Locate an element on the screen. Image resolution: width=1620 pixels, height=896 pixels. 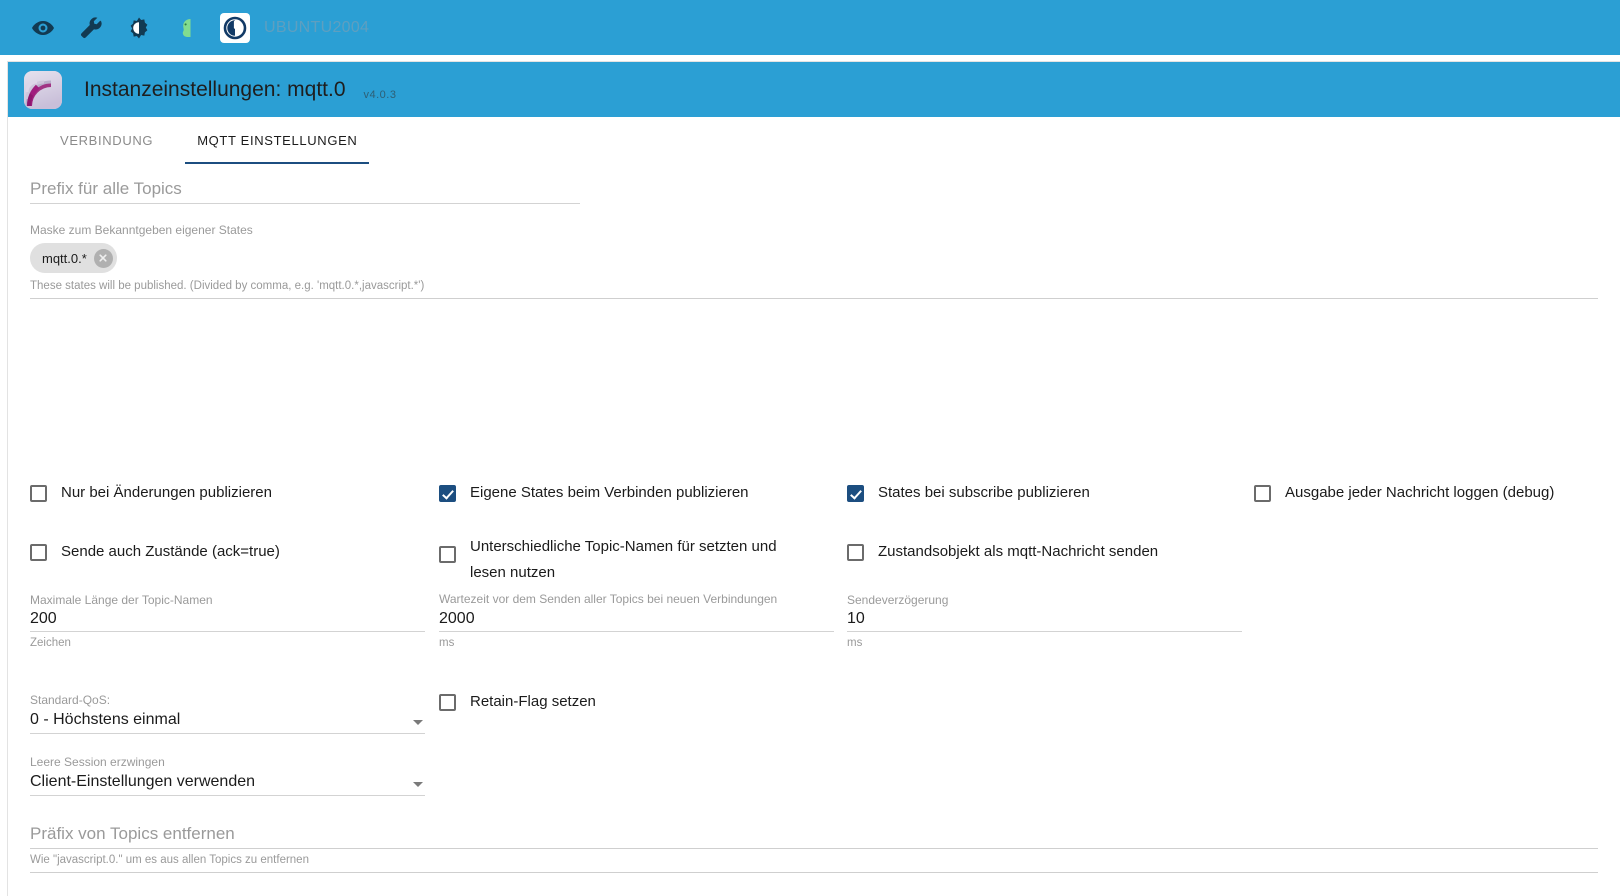
prefix-all-topics-input is located at coordinates (305, 189).